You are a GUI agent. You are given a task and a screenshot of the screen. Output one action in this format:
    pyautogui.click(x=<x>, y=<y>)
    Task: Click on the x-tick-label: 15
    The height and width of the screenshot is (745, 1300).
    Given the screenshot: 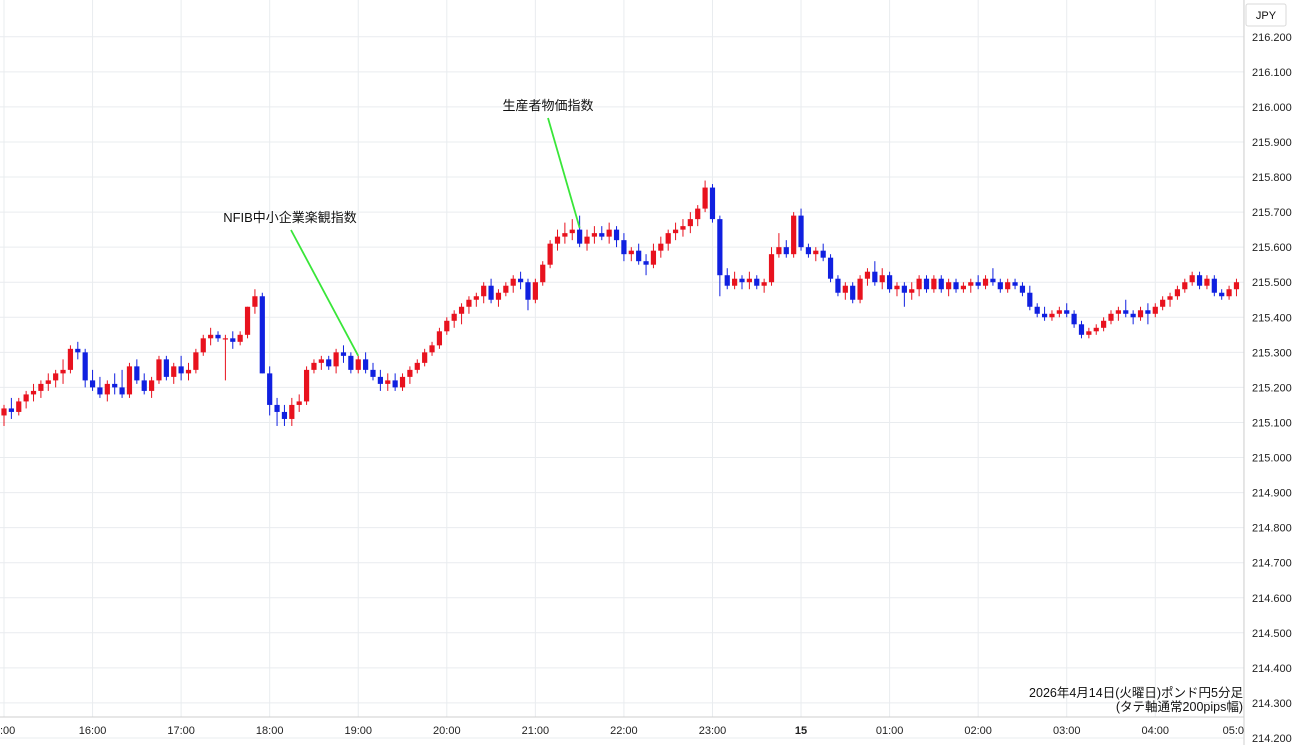 What is the action you would take?
    pyautogui.click(x=801, y=731)
    